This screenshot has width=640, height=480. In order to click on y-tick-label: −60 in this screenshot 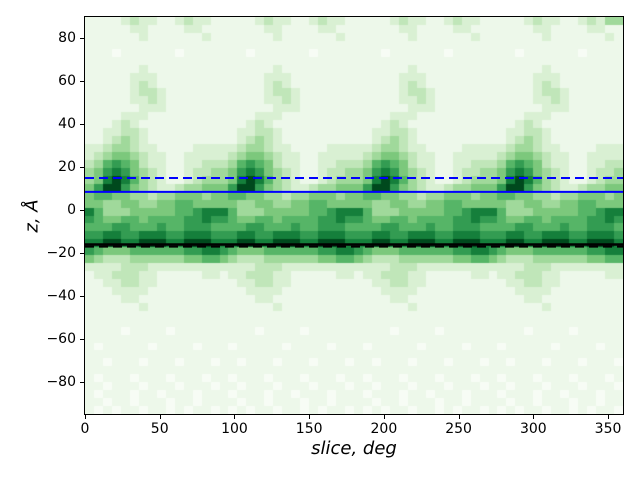, I will do `click(61, 338)`.